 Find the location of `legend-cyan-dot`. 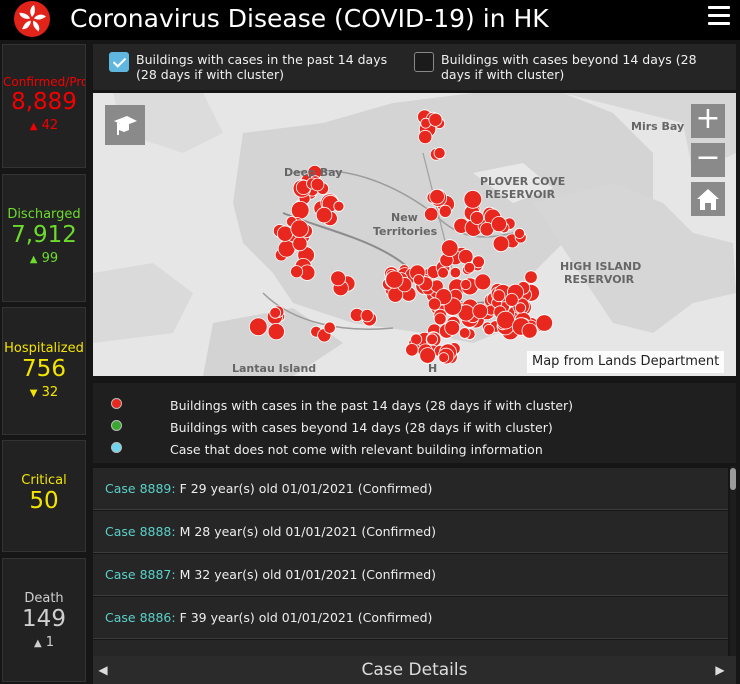

legend-cyan-dot is located at coordinates (116, 447).